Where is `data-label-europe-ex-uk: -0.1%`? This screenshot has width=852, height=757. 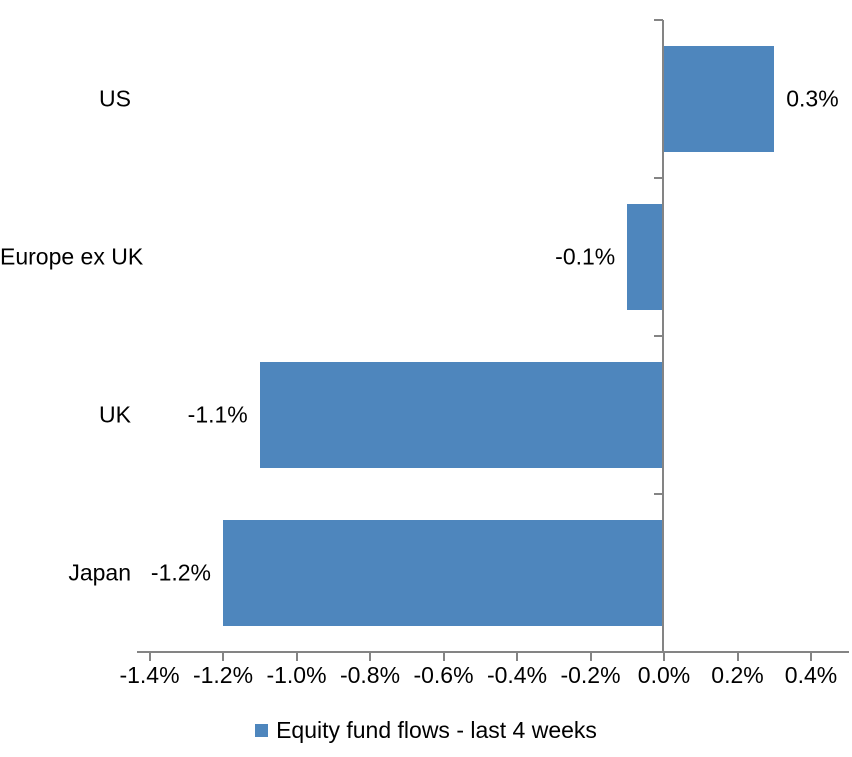 data-label-europe-ex-uk: -0.1% is located at coordinates (585, 256).